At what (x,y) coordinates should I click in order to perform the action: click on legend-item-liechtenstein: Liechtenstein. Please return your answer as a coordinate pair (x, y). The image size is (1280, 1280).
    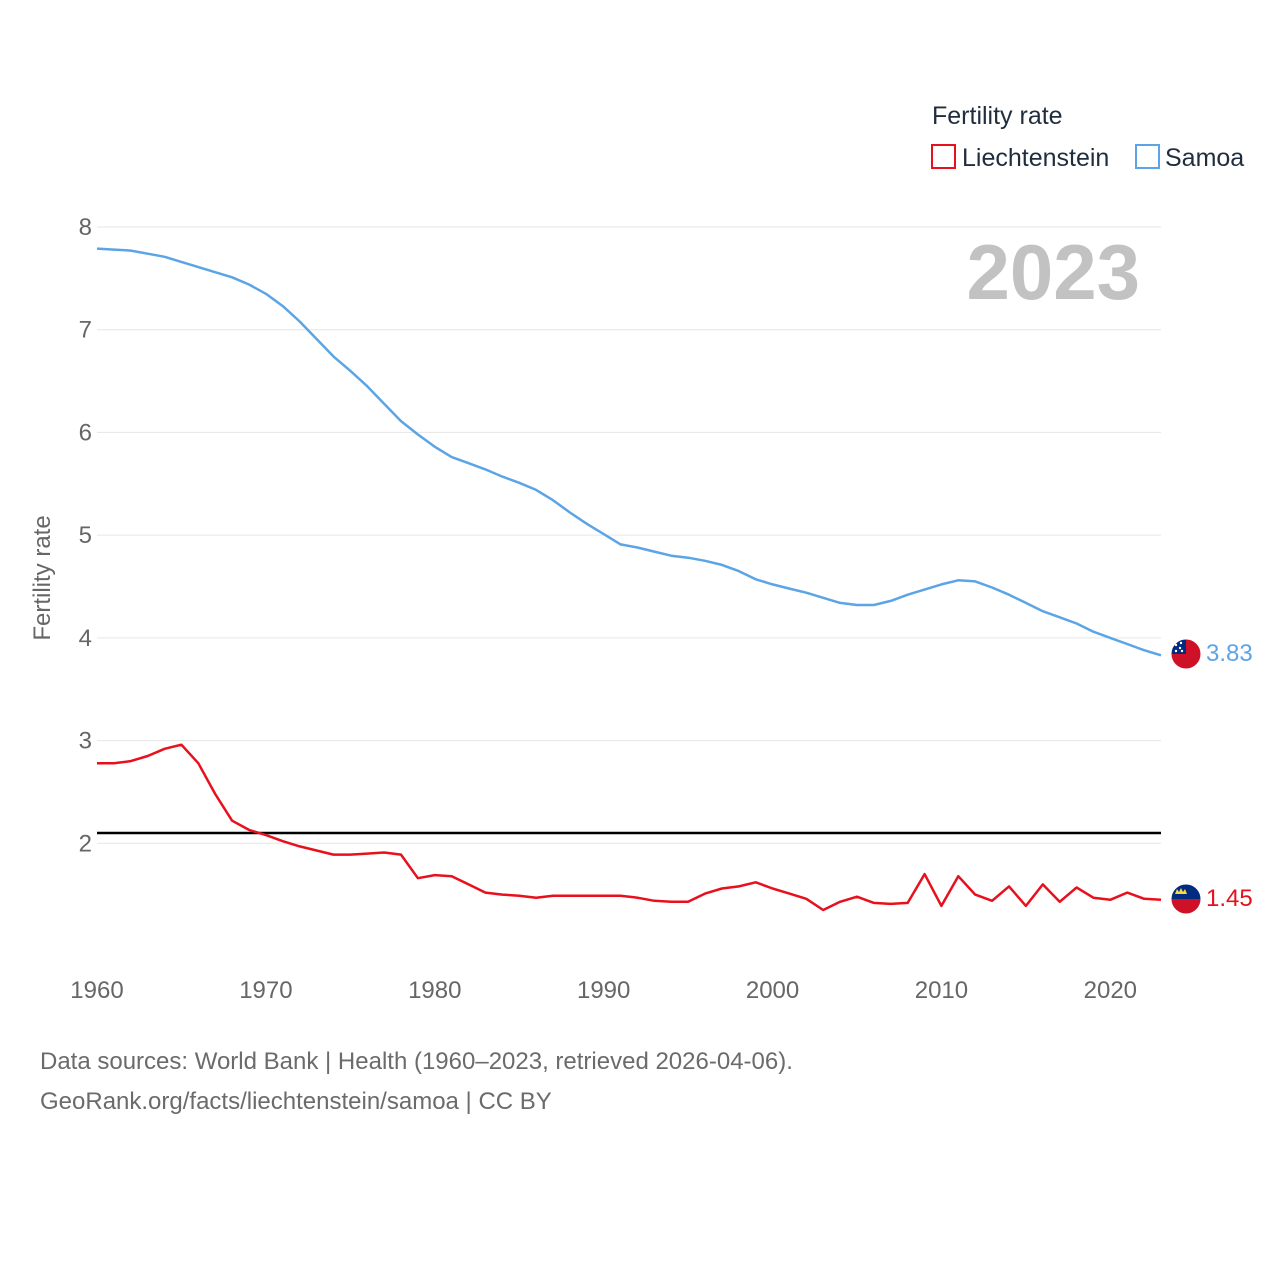
    Looking at the image, I should click on (1020, 158).